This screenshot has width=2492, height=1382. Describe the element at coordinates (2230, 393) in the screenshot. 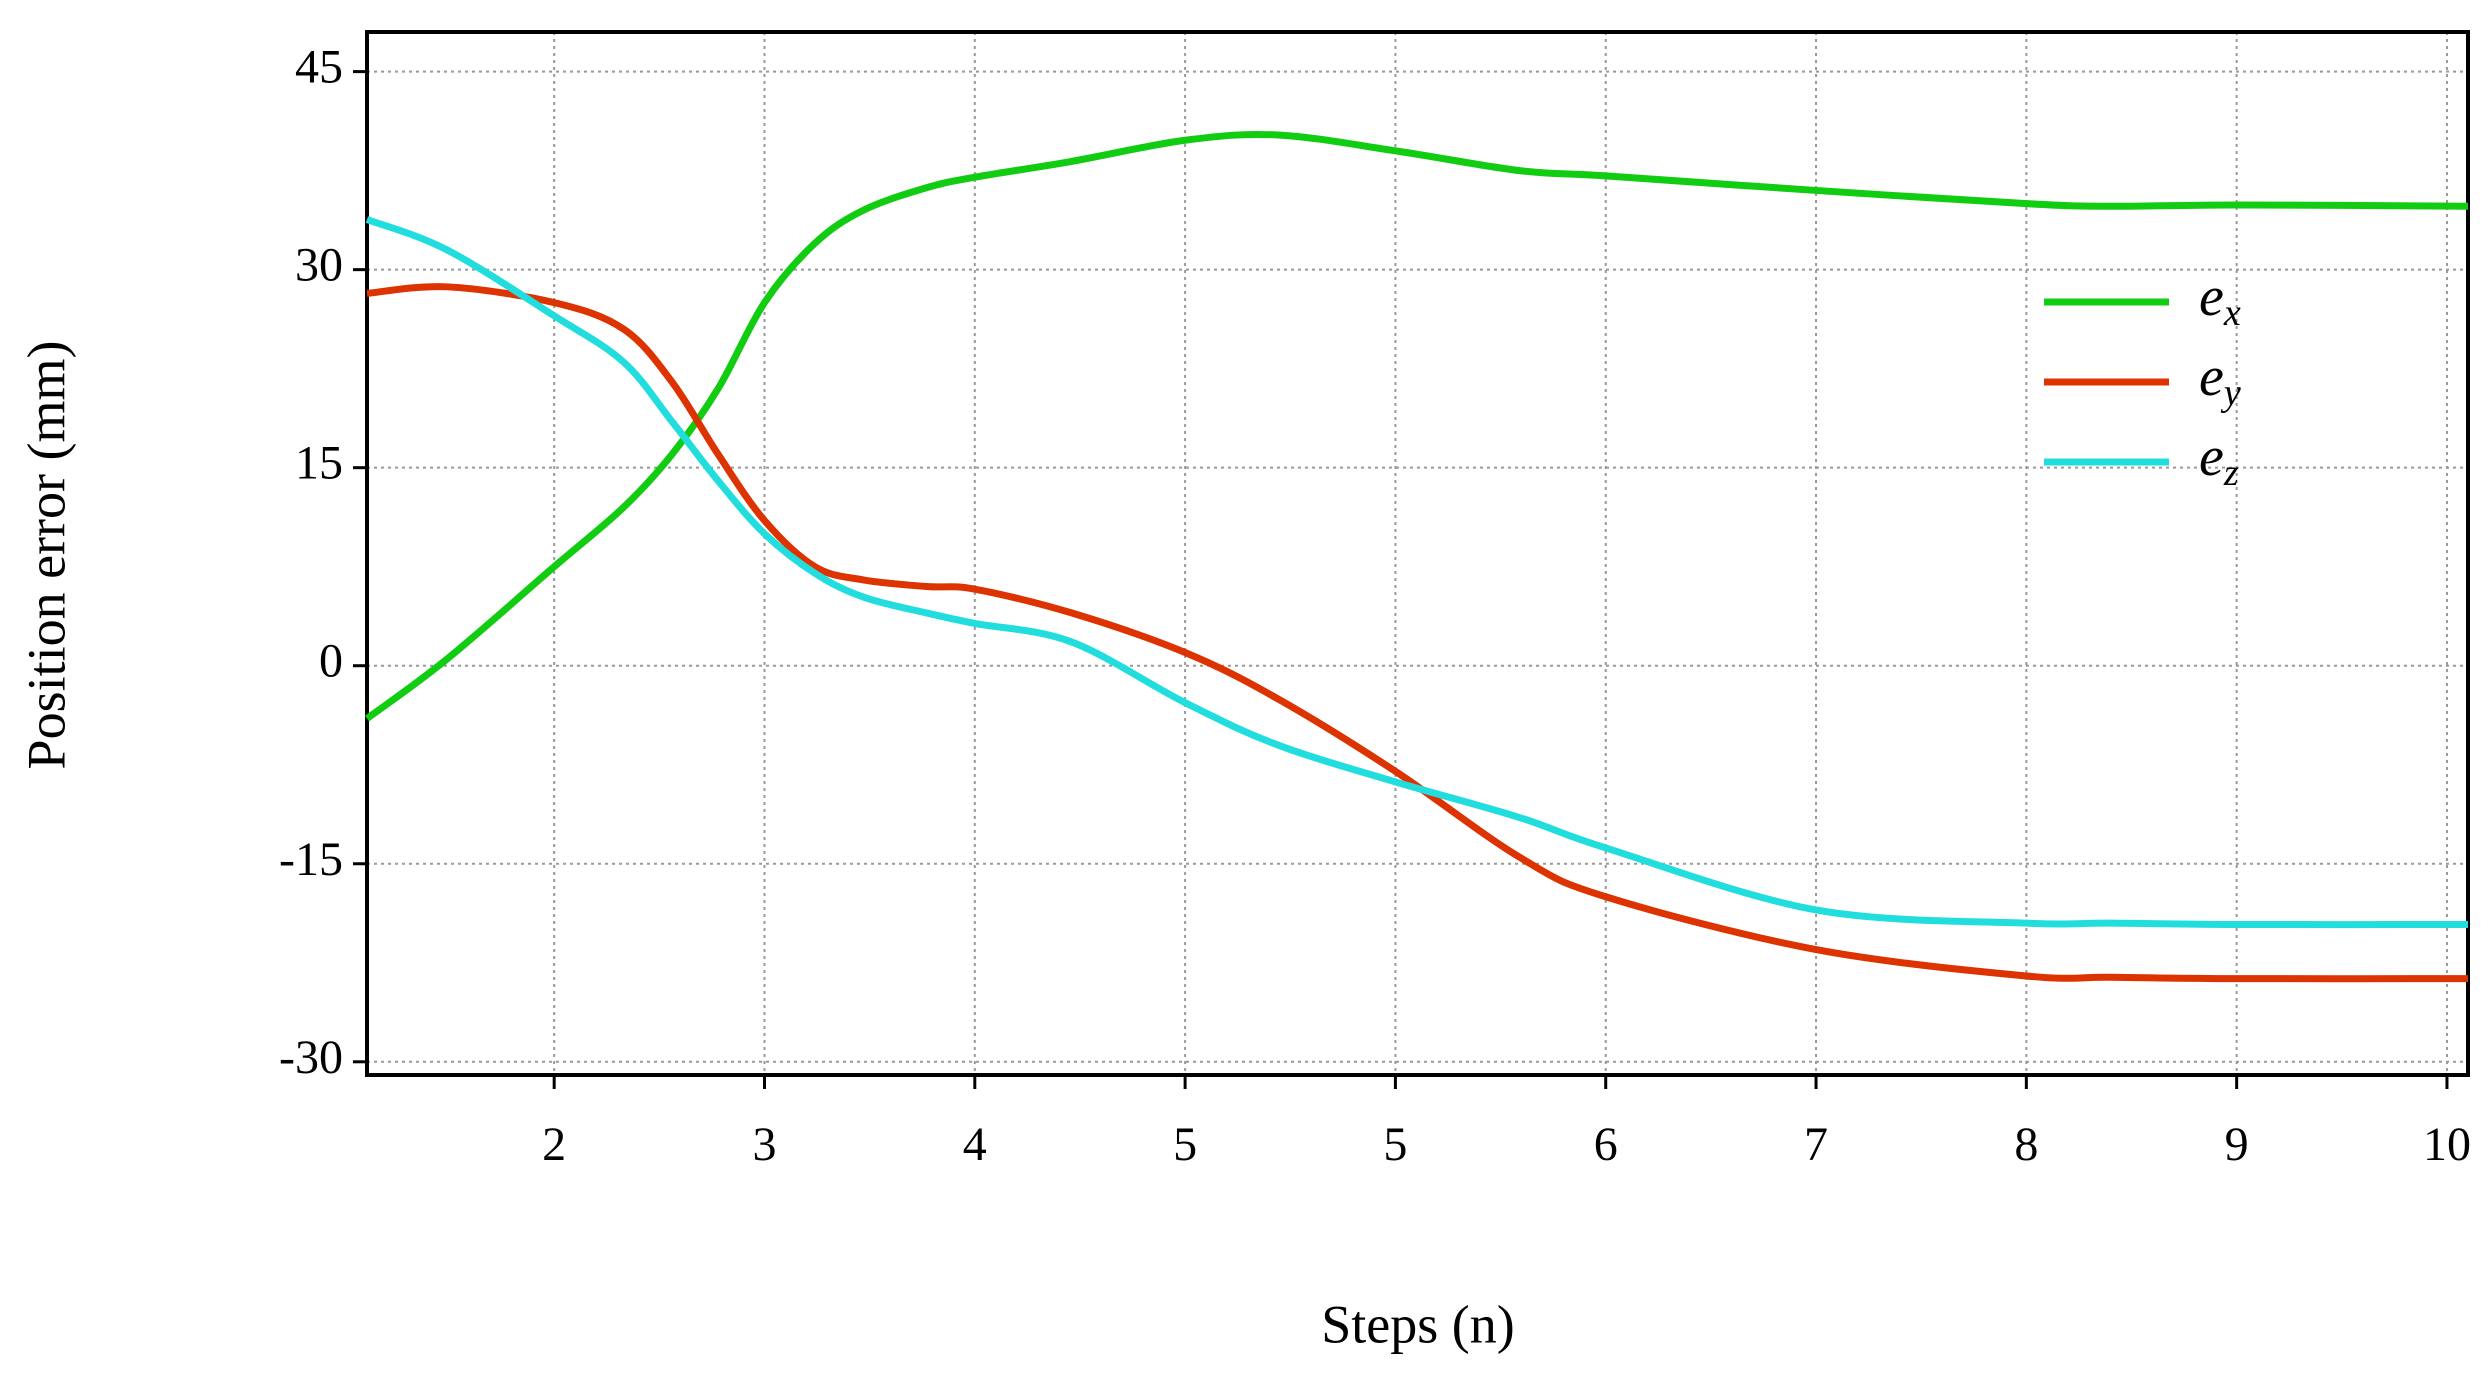

I see `legend-sub: y` at that location.